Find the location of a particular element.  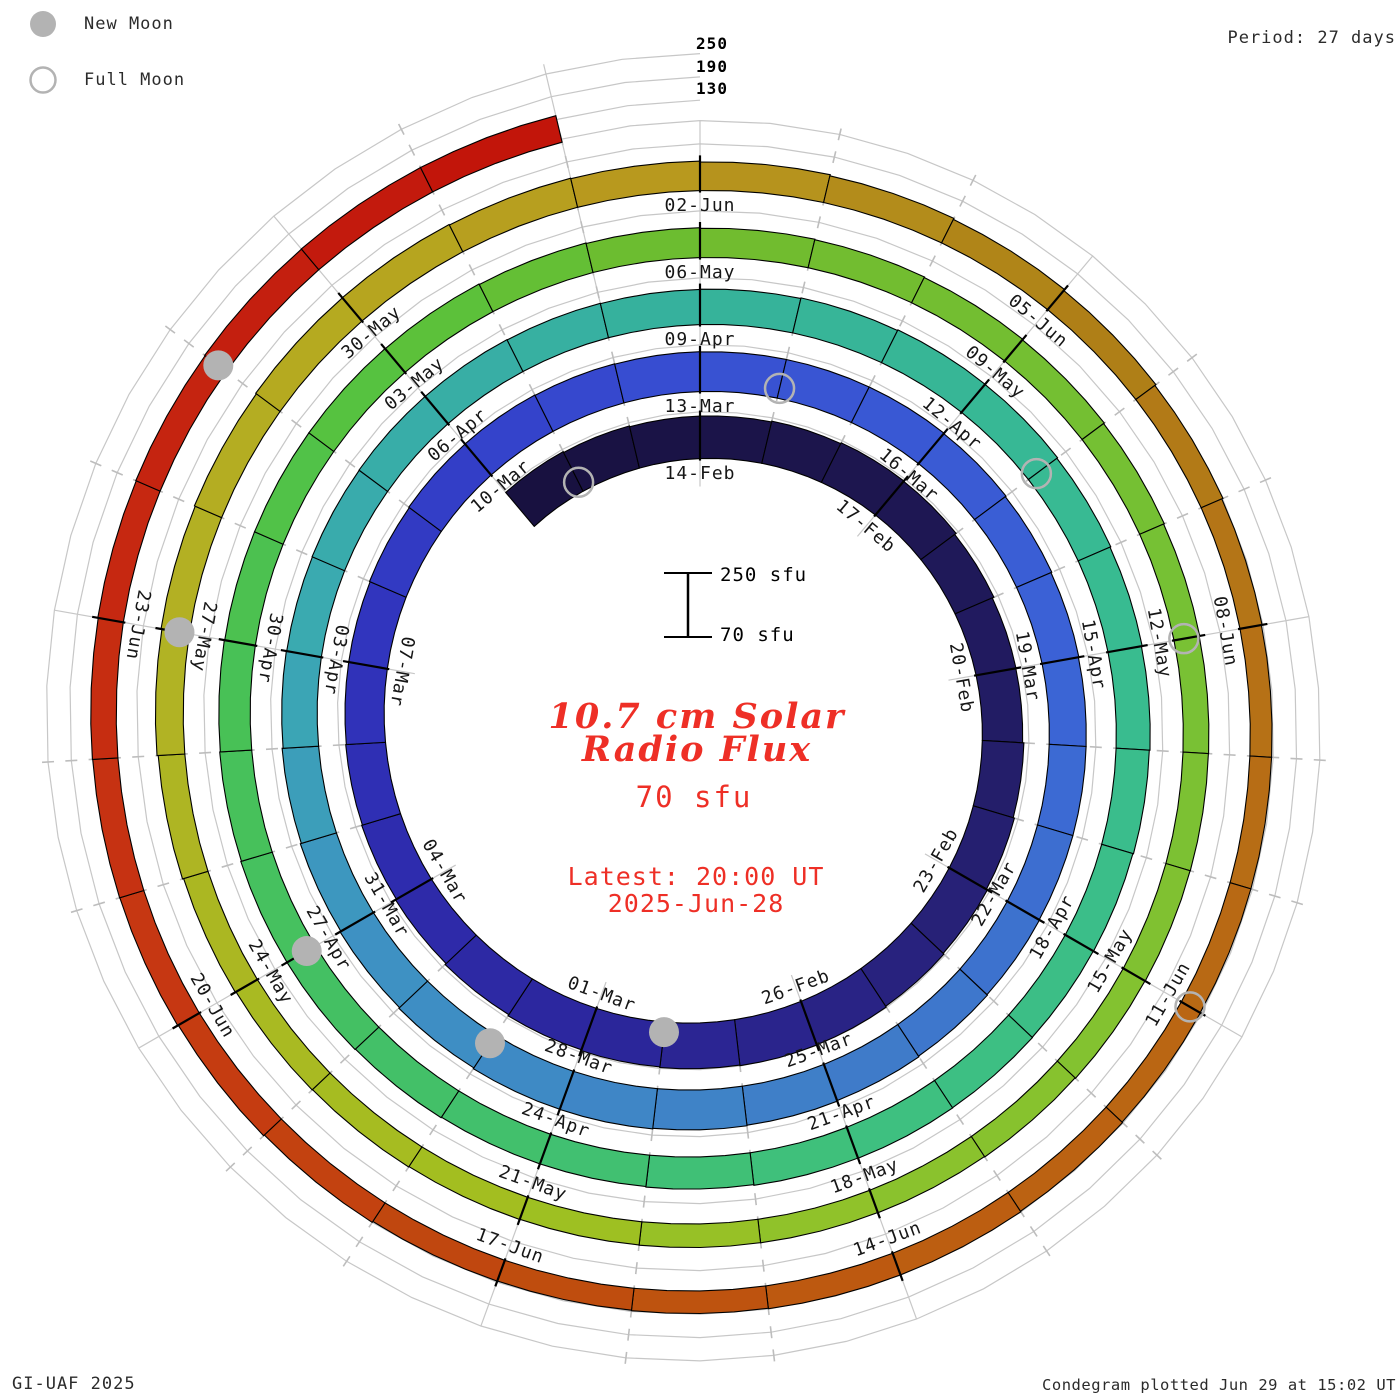

radial-scale-250: 250 is located at coordinates (712, 43).